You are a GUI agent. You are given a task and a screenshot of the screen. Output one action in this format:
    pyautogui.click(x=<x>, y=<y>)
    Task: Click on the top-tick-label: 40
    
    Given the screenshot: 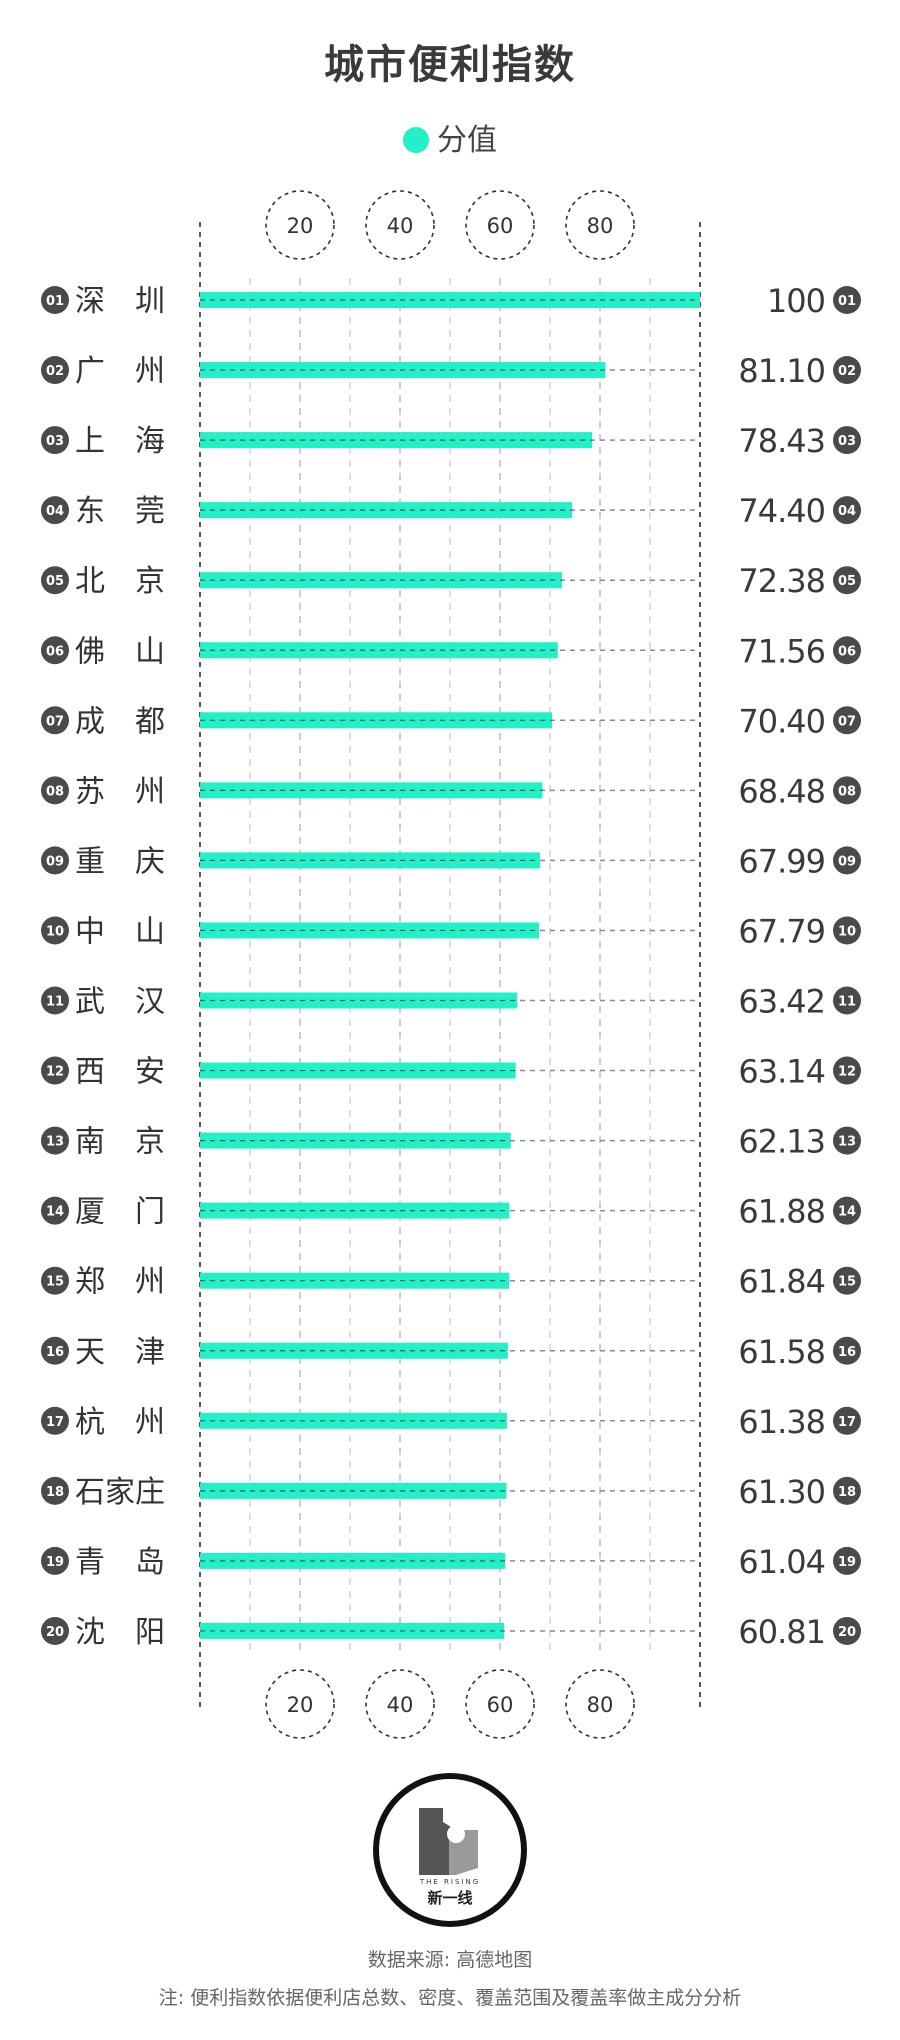 What is the action you would take?
    pyautogui.click(x=400, y=226)
    